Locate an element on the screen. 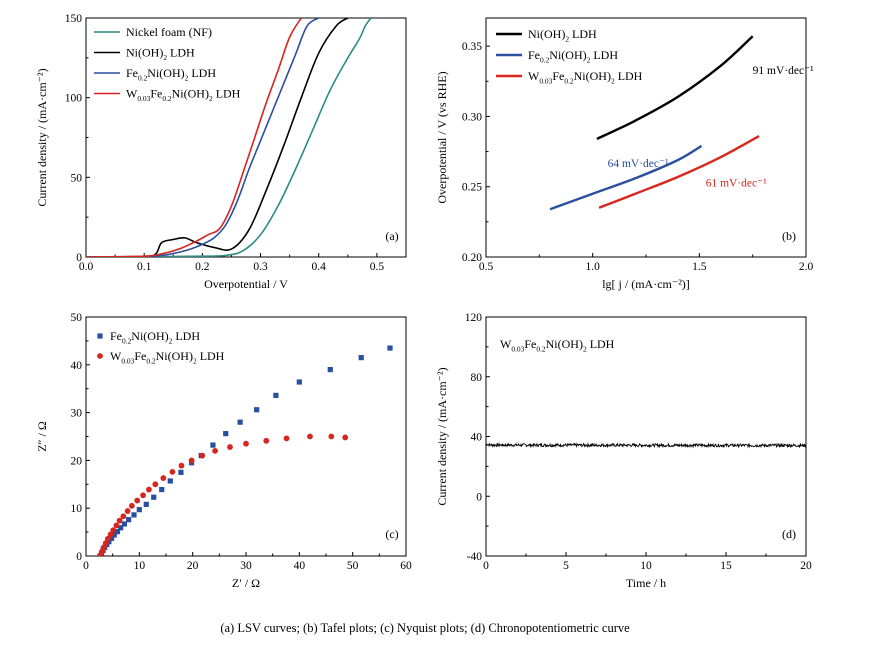 This screenshot has height=649, width=878. y-tick-label: 10 is located at coordinates (77, 509).